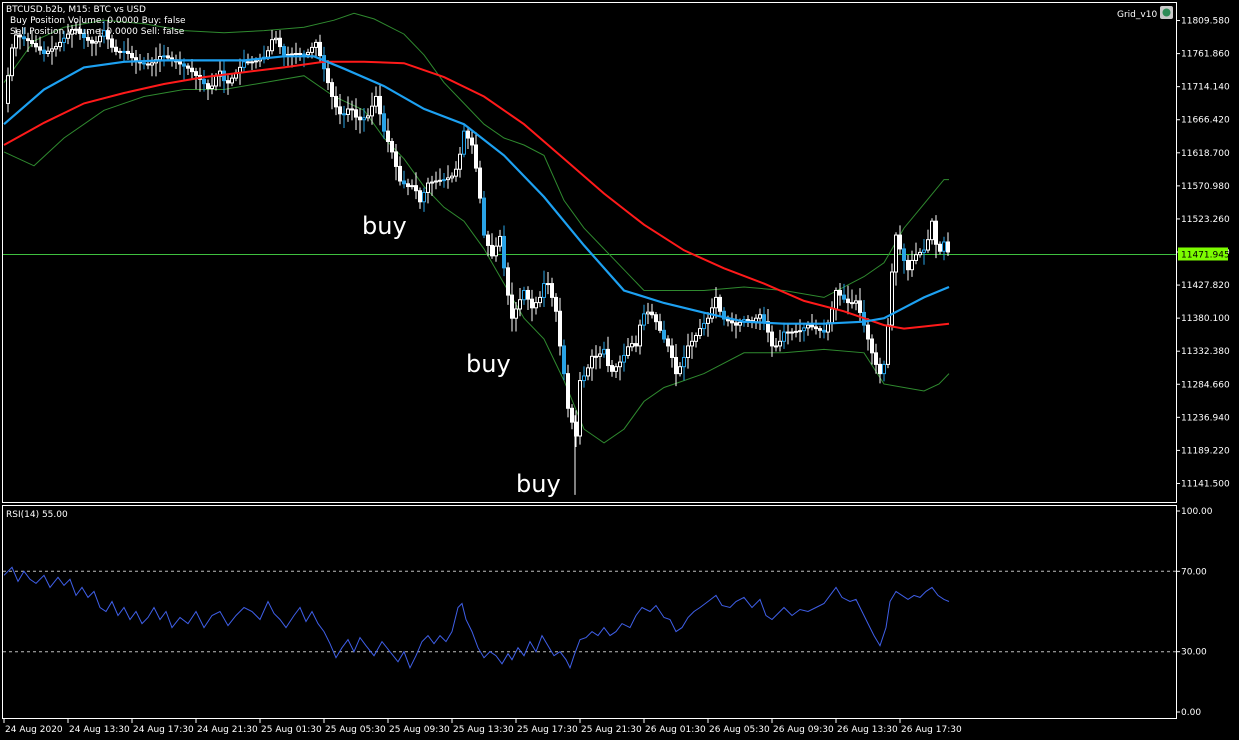 The width and height of the screenshot is (1239, 740). What do you see at coordinates (1205, 154) in the screenshot?
I see `price-tick-label: 11618.700` at bounding box center [1205, 154].